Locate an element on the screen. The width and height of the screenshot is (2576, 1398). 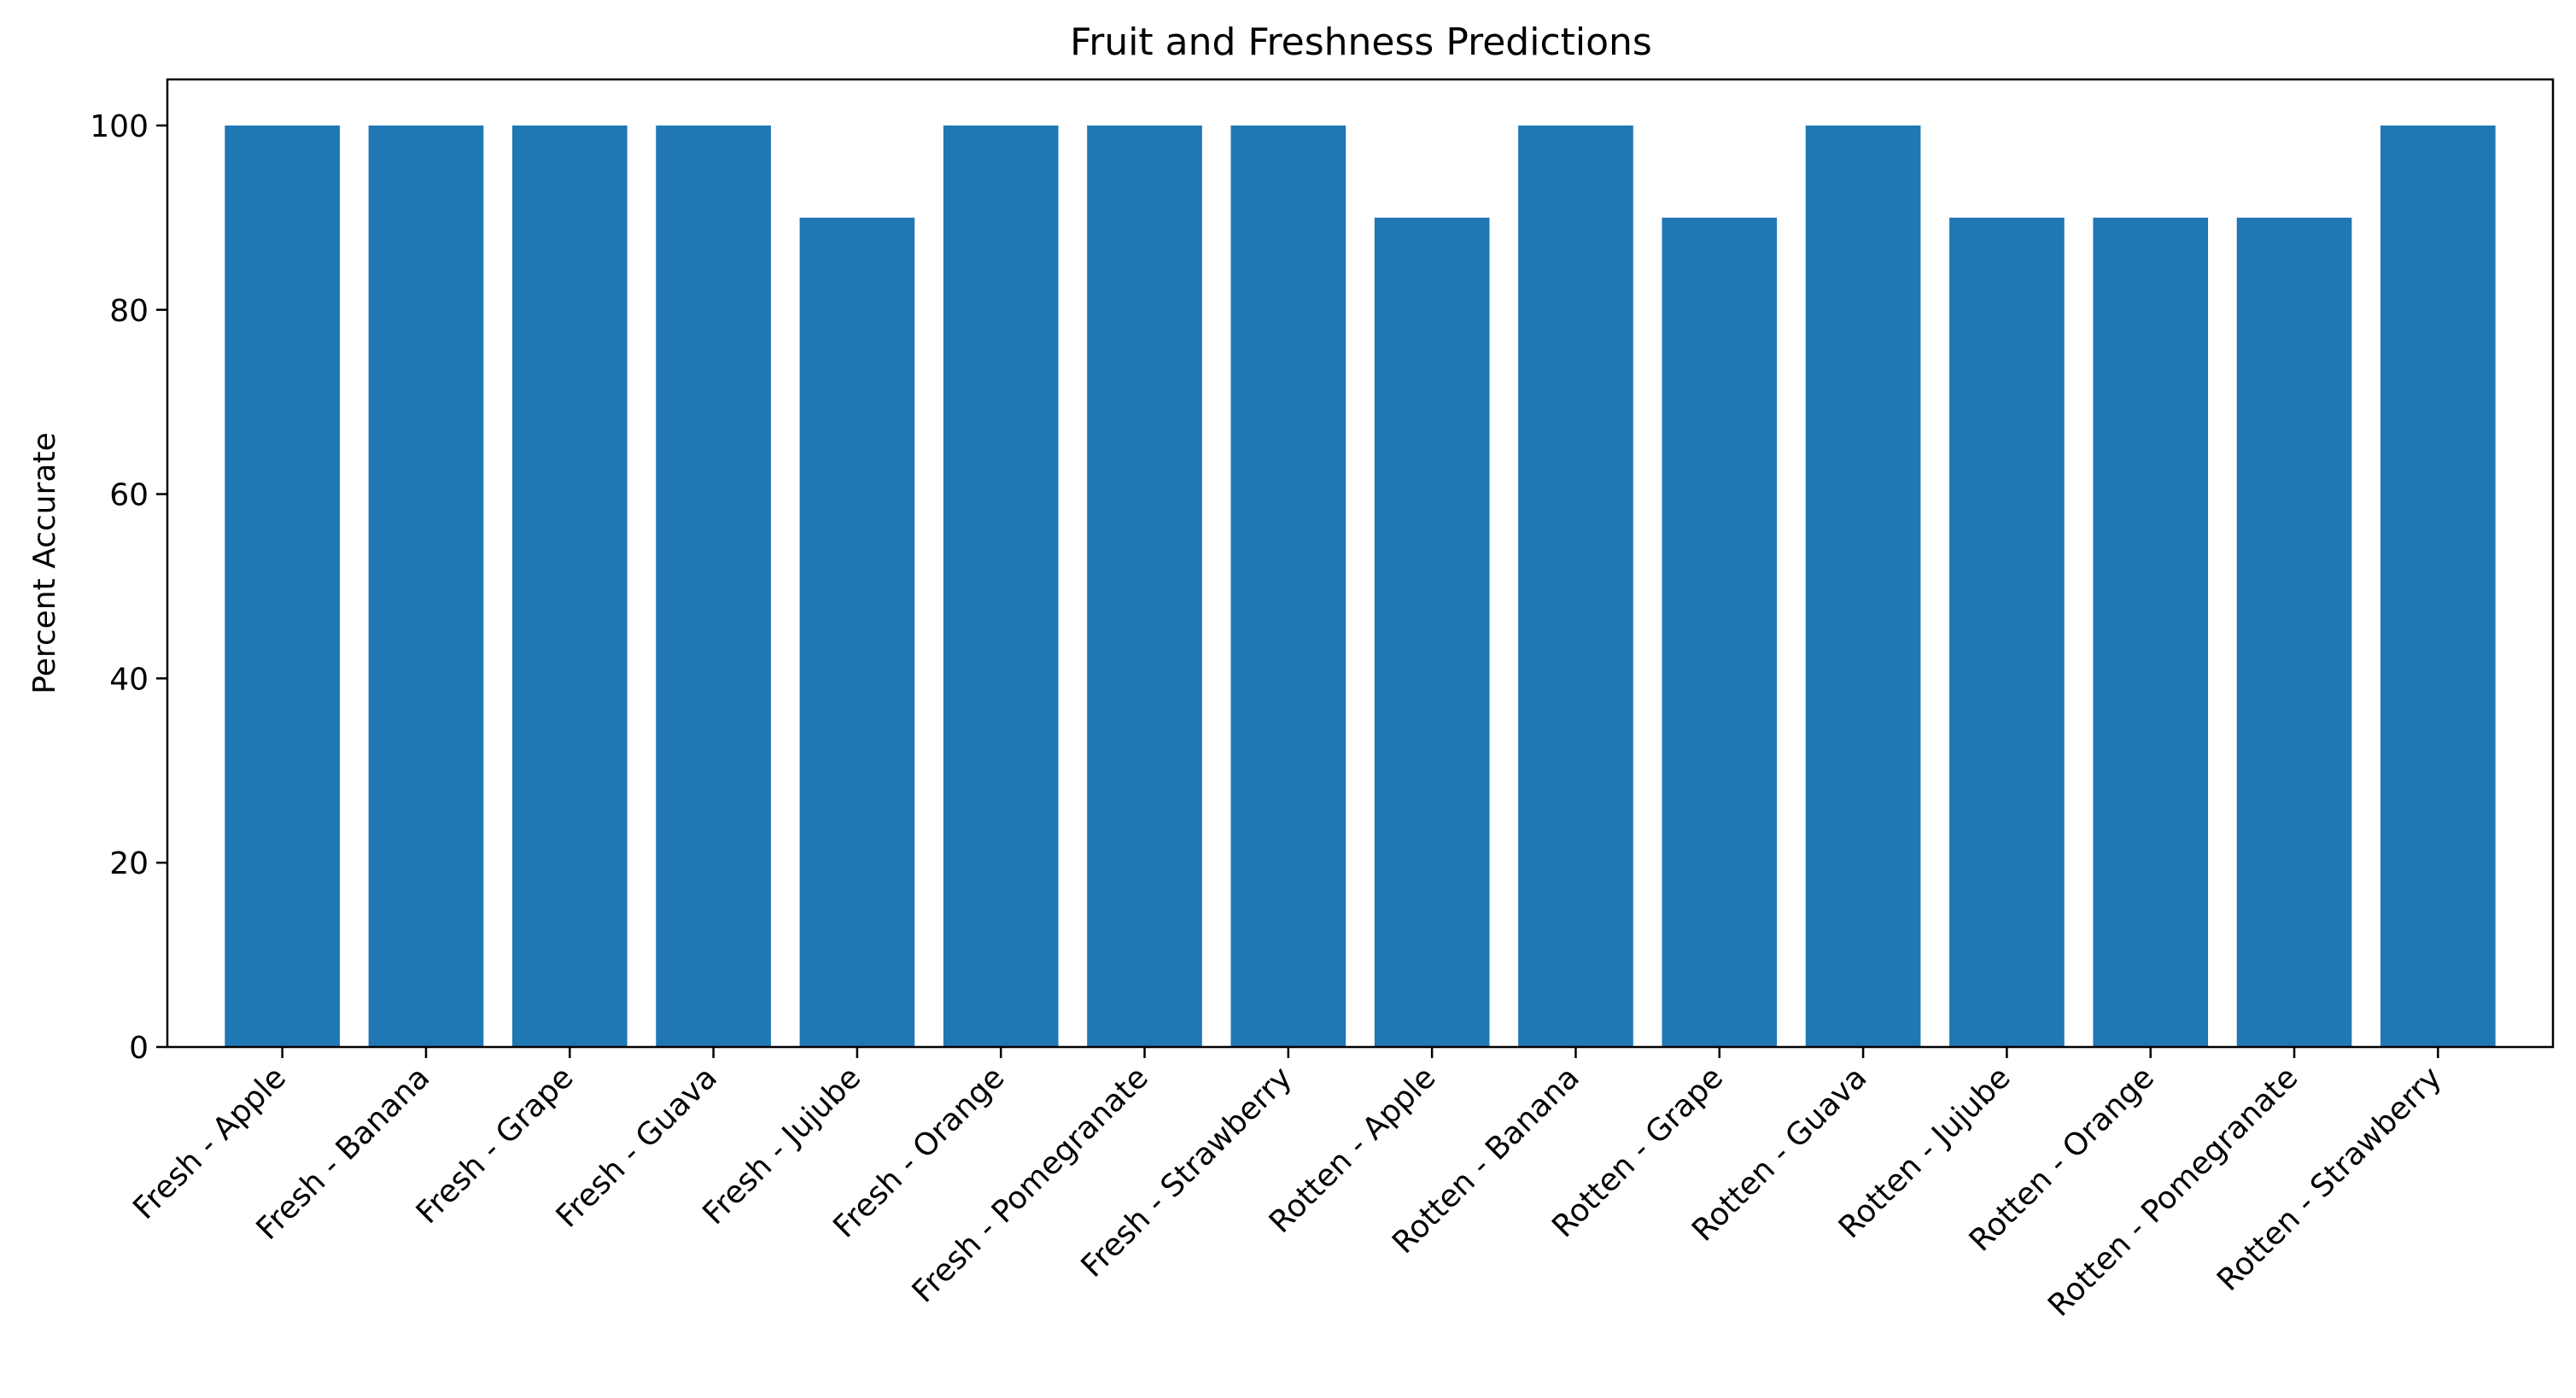
x-tick-label-0: Fresh - Apple is located at coordinates (209, 1143).